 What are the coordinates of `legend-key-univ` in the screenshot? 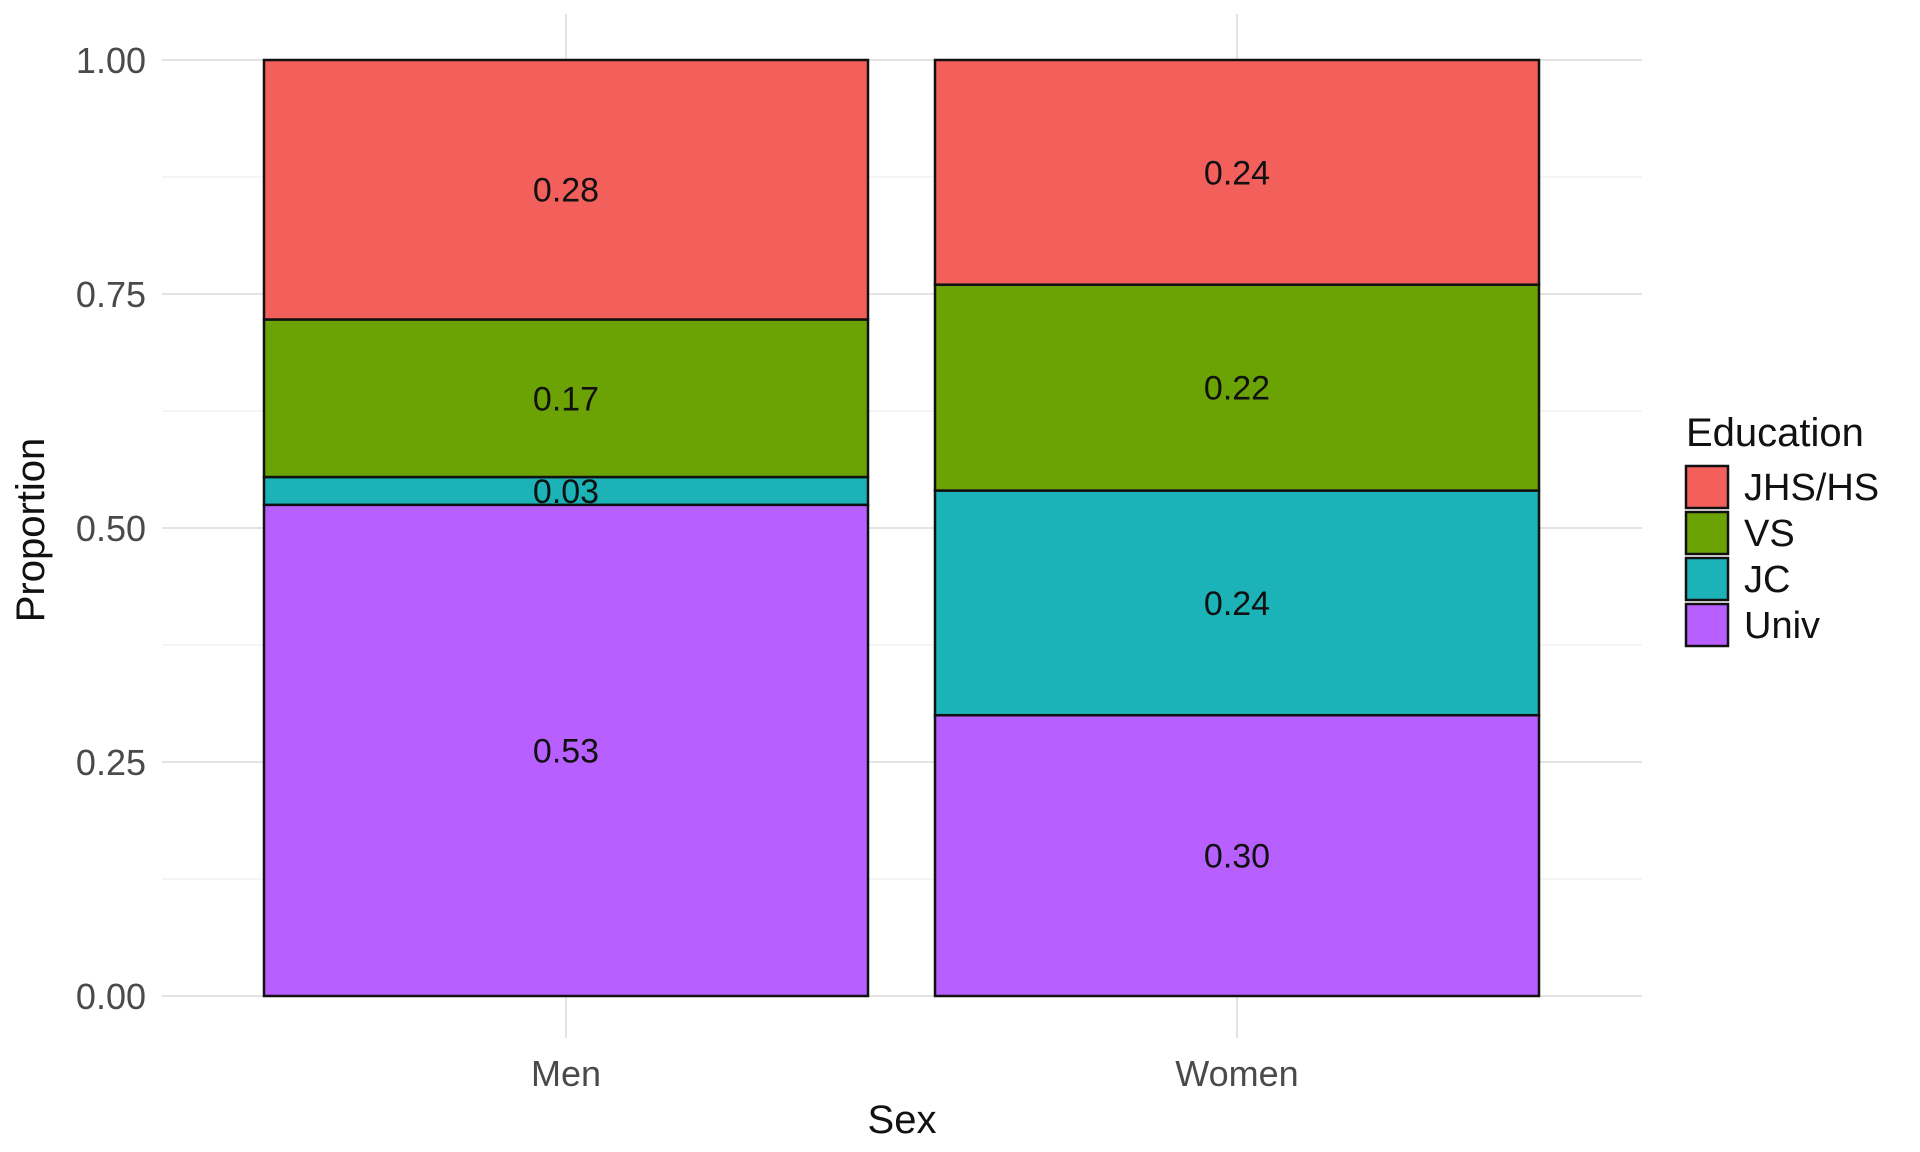 It's located at (1707, 625).